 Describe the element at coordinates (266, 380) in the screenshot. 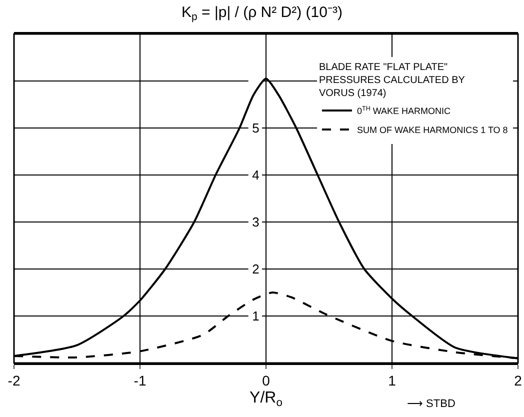

I see `x-tick-label: 0` at that location.